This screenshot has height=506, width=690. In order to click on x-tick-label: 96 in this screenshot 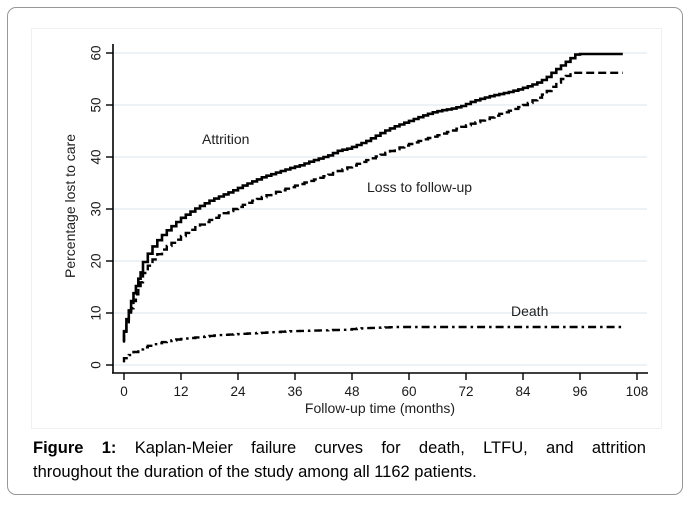, I will do `click(579, 391)`.